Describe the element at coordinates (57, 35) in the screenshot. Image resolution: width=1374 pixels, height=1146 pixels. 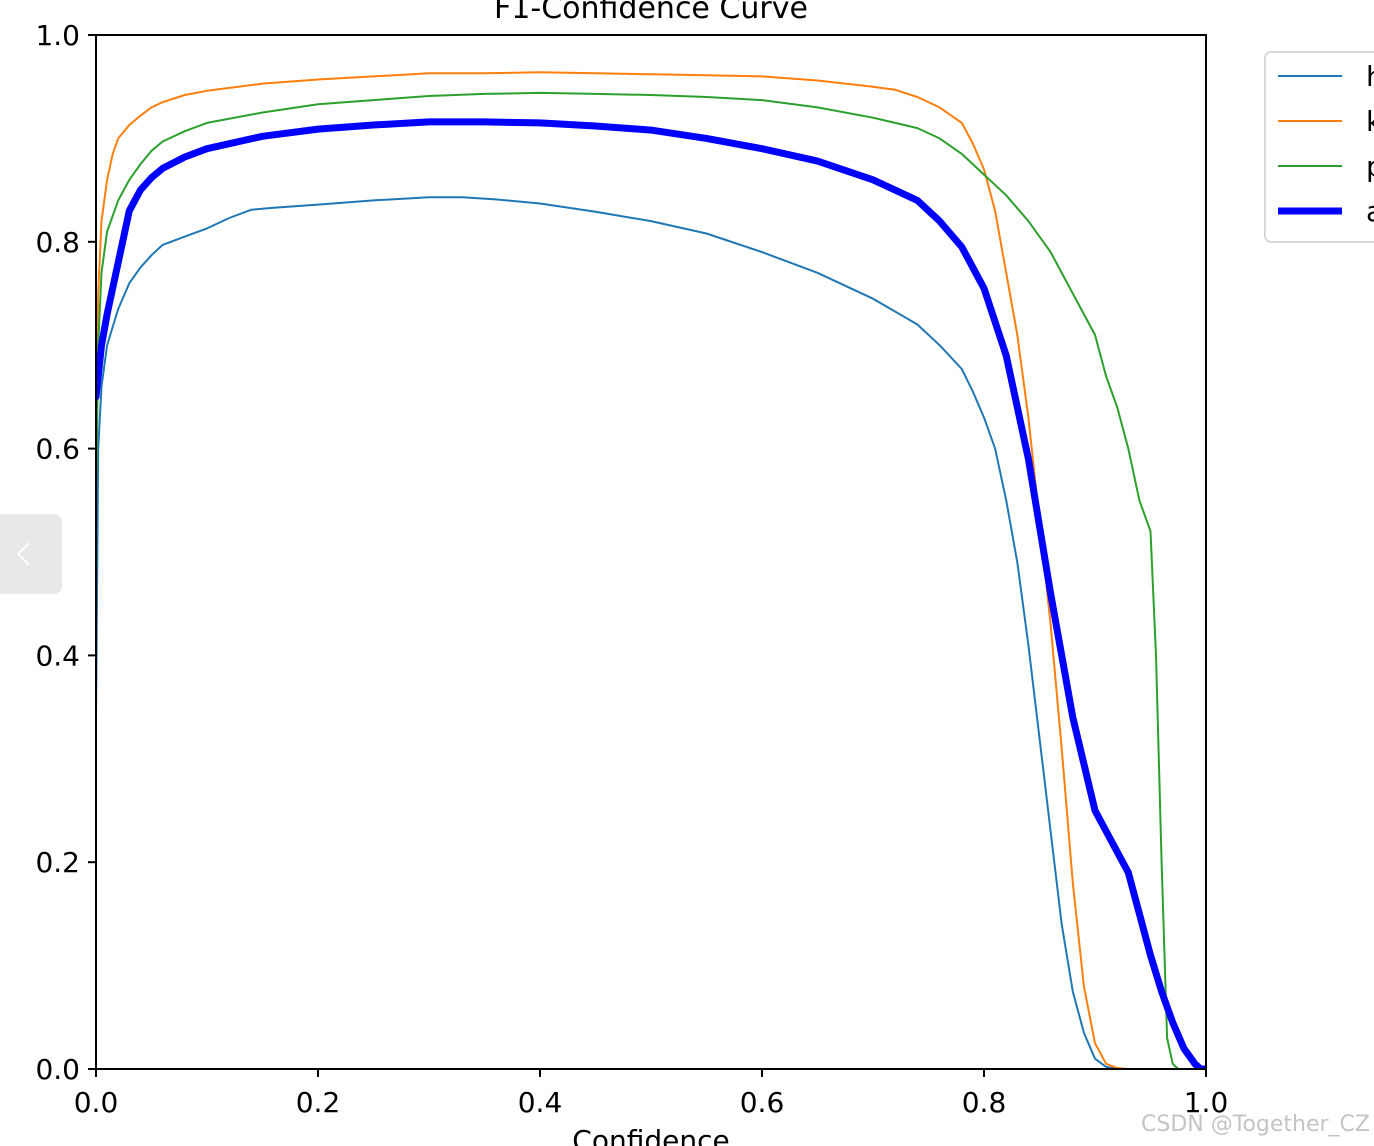
I see `y-tick-label: 1.0` at that location.